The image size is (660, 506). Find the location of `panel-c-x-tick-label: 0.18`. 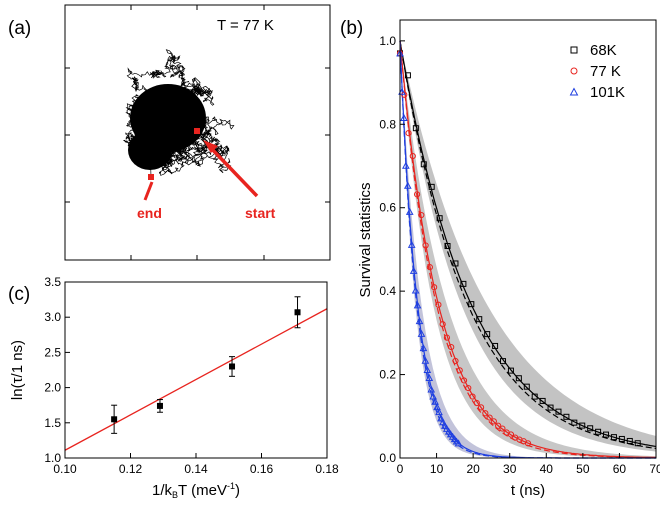

panel-c-x-tick-label: 0.18 is located at coordinates (327, 469).